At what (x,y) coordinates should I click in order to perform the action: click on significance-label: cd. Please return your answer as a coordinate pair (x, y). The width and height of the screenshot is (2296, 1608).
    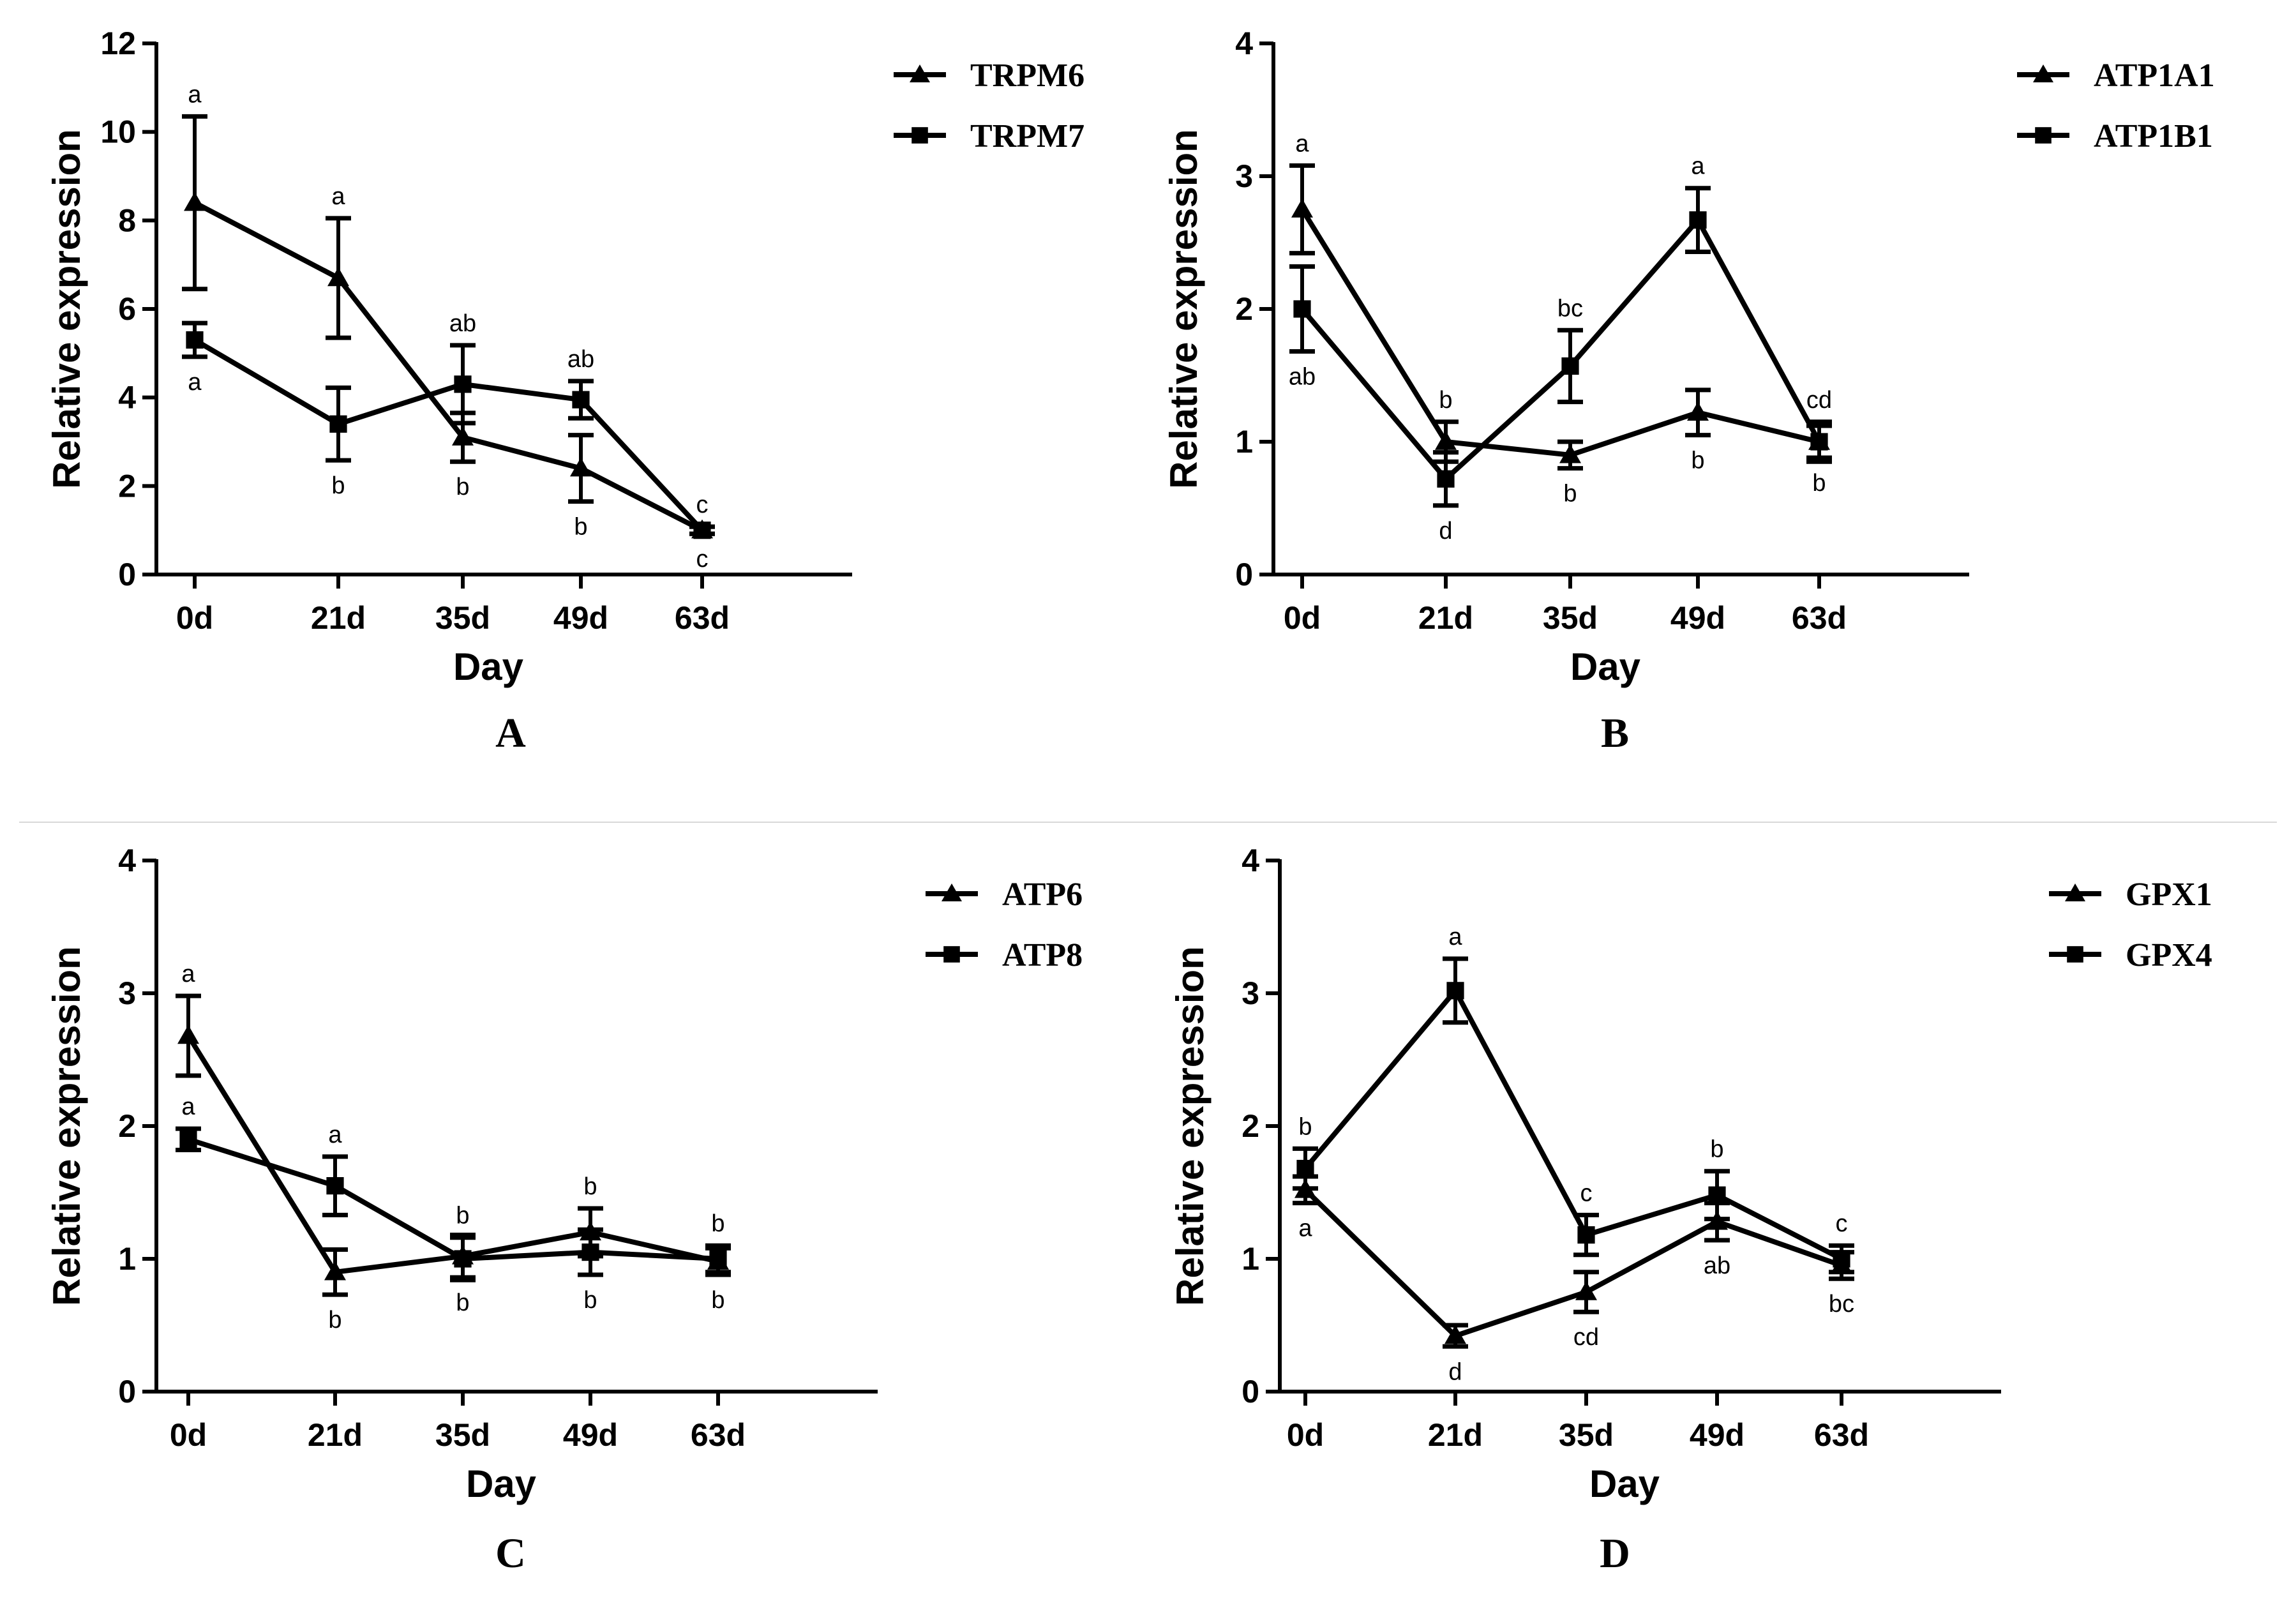
    Looking at the image, I should click on (1819, 400).